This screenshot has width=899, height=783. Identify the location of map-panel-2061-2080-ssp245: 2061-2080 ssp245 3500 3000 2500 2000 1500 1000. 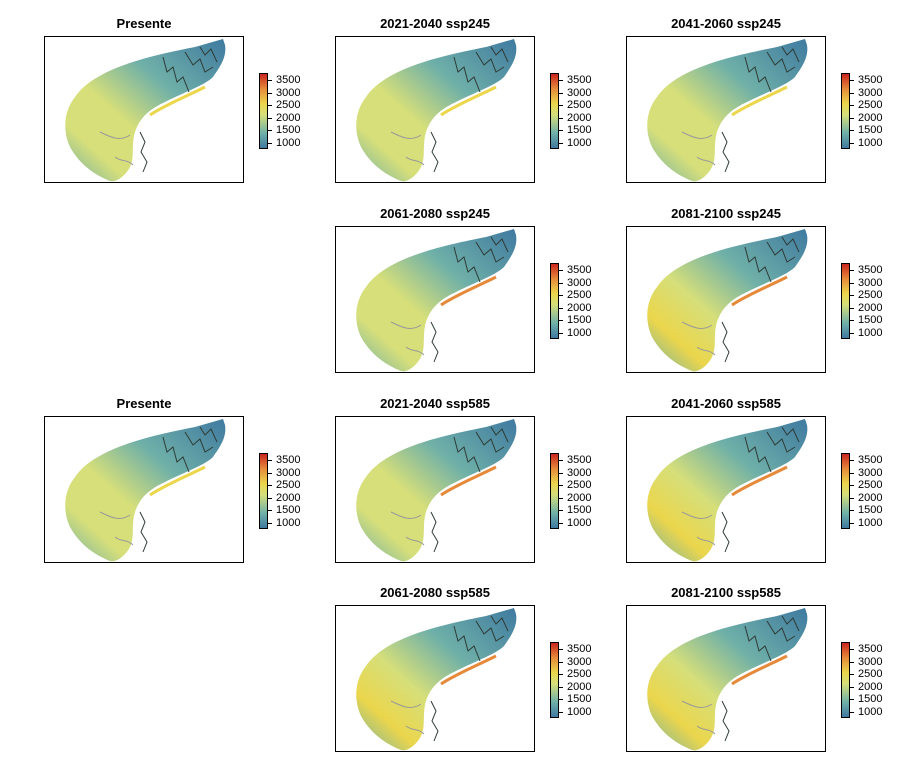
(463, 291).